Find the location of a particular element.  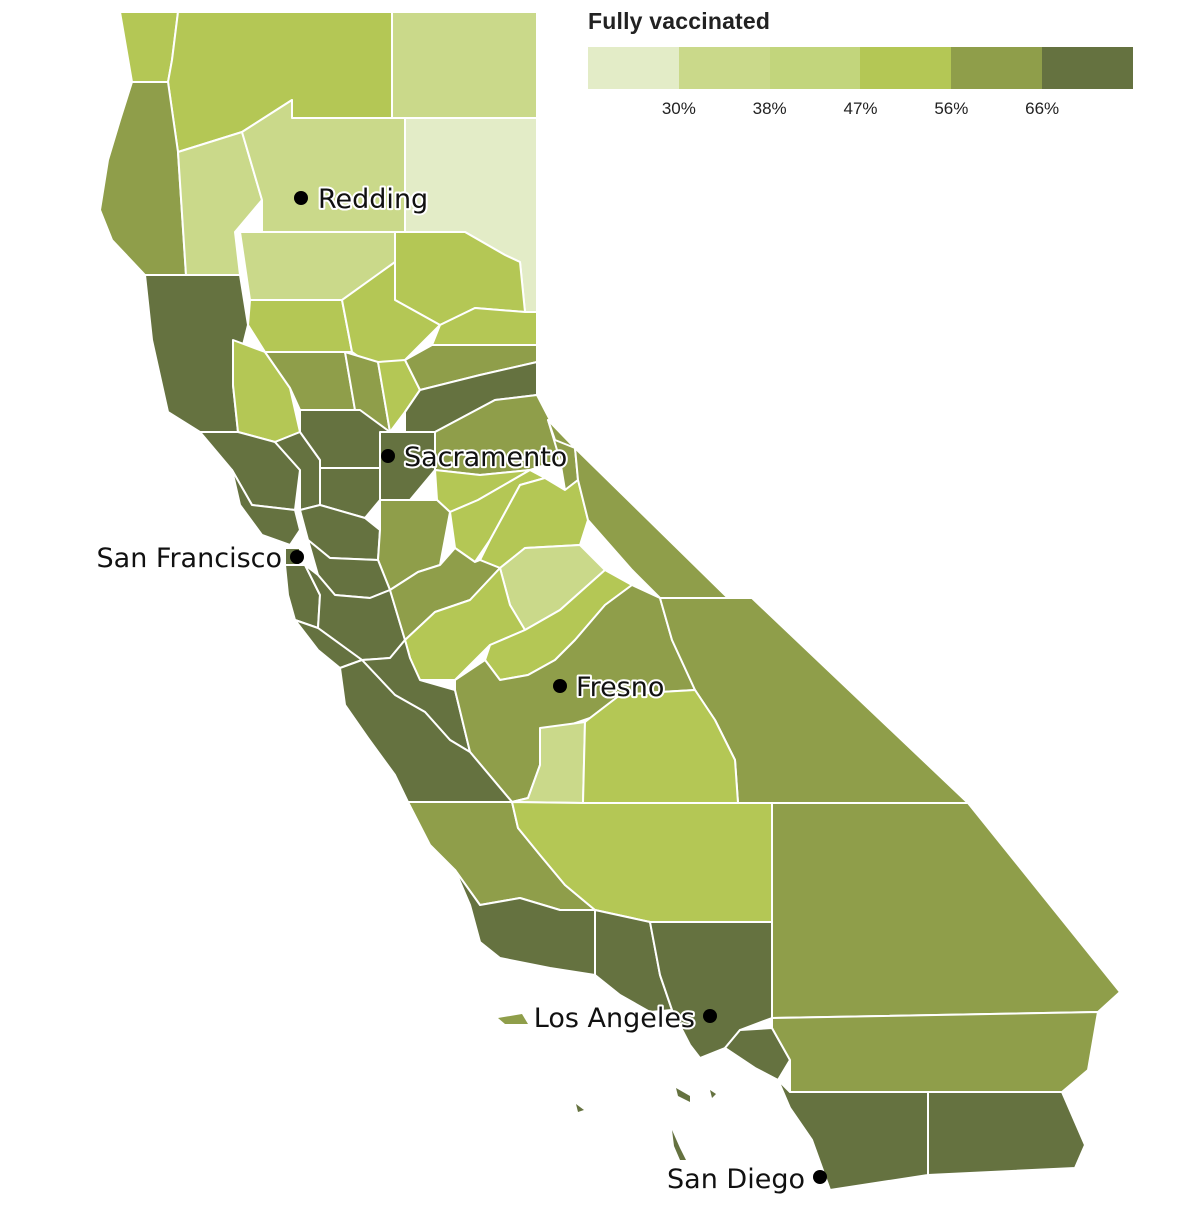

city-sacramento: Sacramento is located at coordinates (475, 457).